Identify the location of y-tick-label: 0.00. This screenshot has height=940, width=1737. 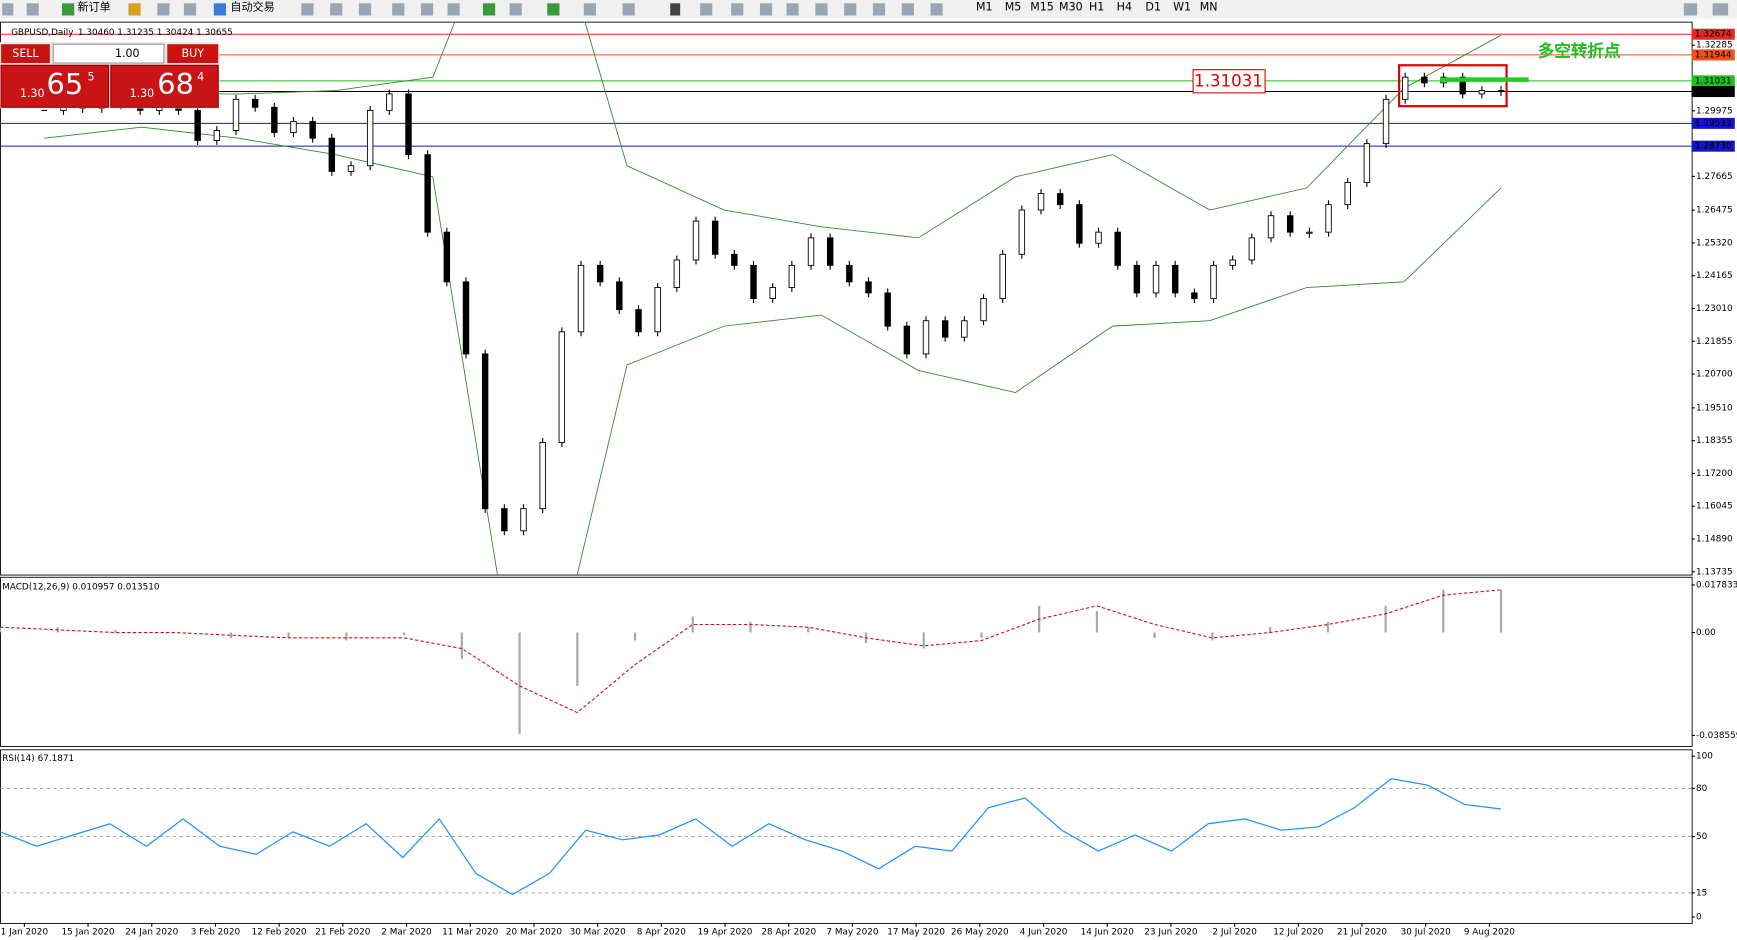
(1706, 633).